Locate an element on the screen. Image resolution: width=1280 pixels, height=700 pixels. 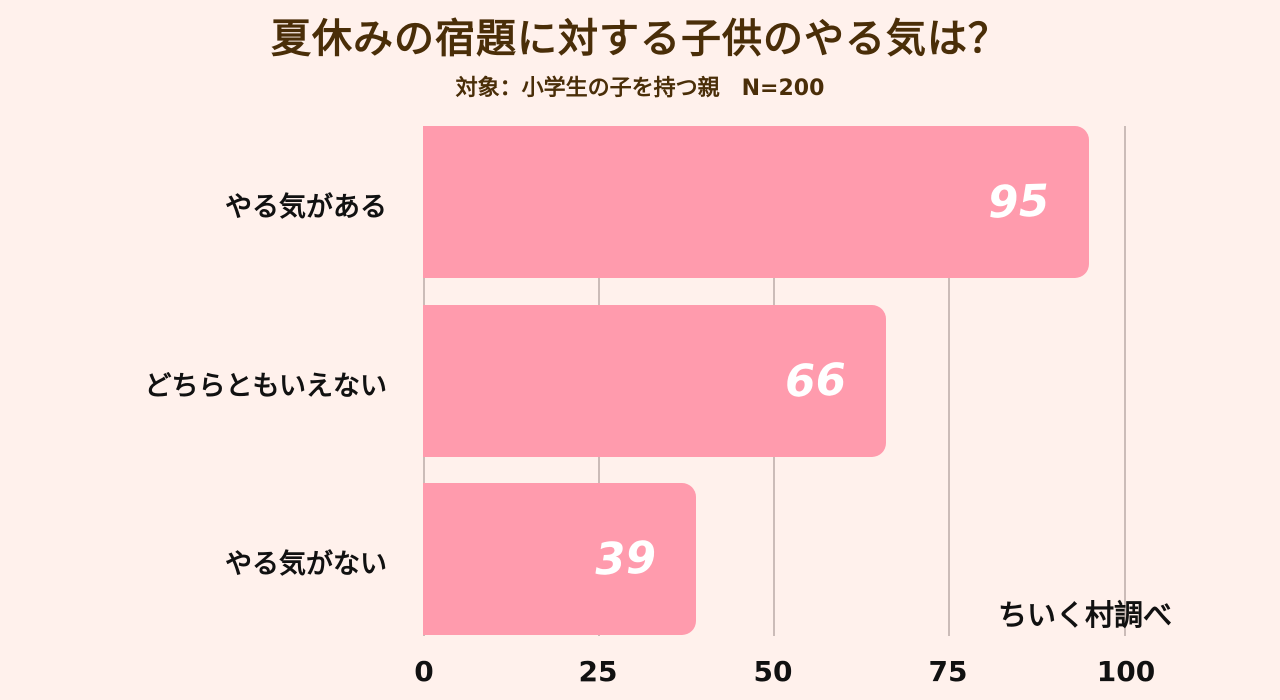
bar-value-label: 95 is located at coordinates (1018, 202).